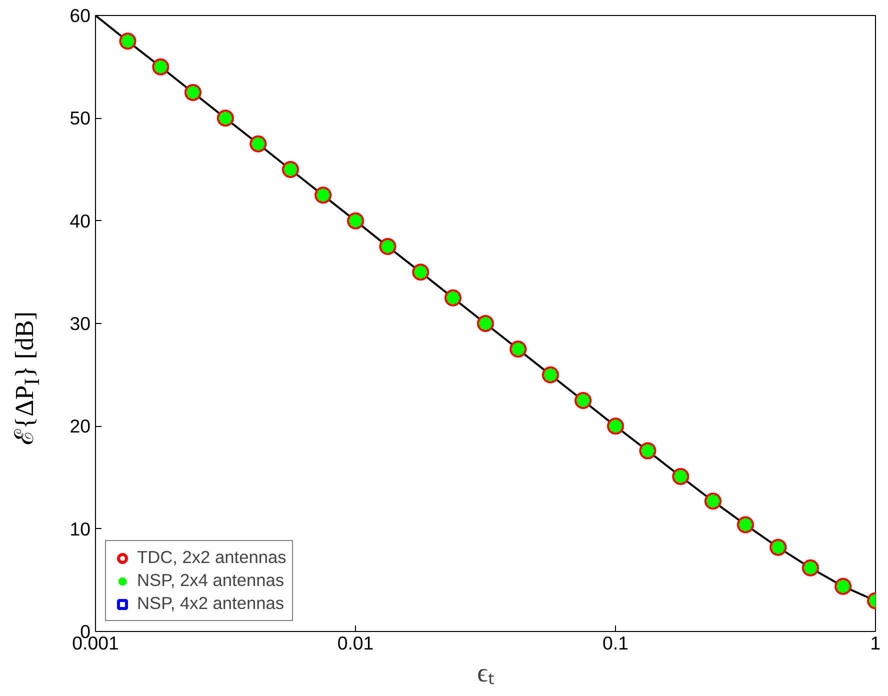 Image resolution: width=888 pixels, height=696 pixels. Describe the element at coordinates (615, 643) in the screenshot. I see `x-tick-label: 0.1` at that location.